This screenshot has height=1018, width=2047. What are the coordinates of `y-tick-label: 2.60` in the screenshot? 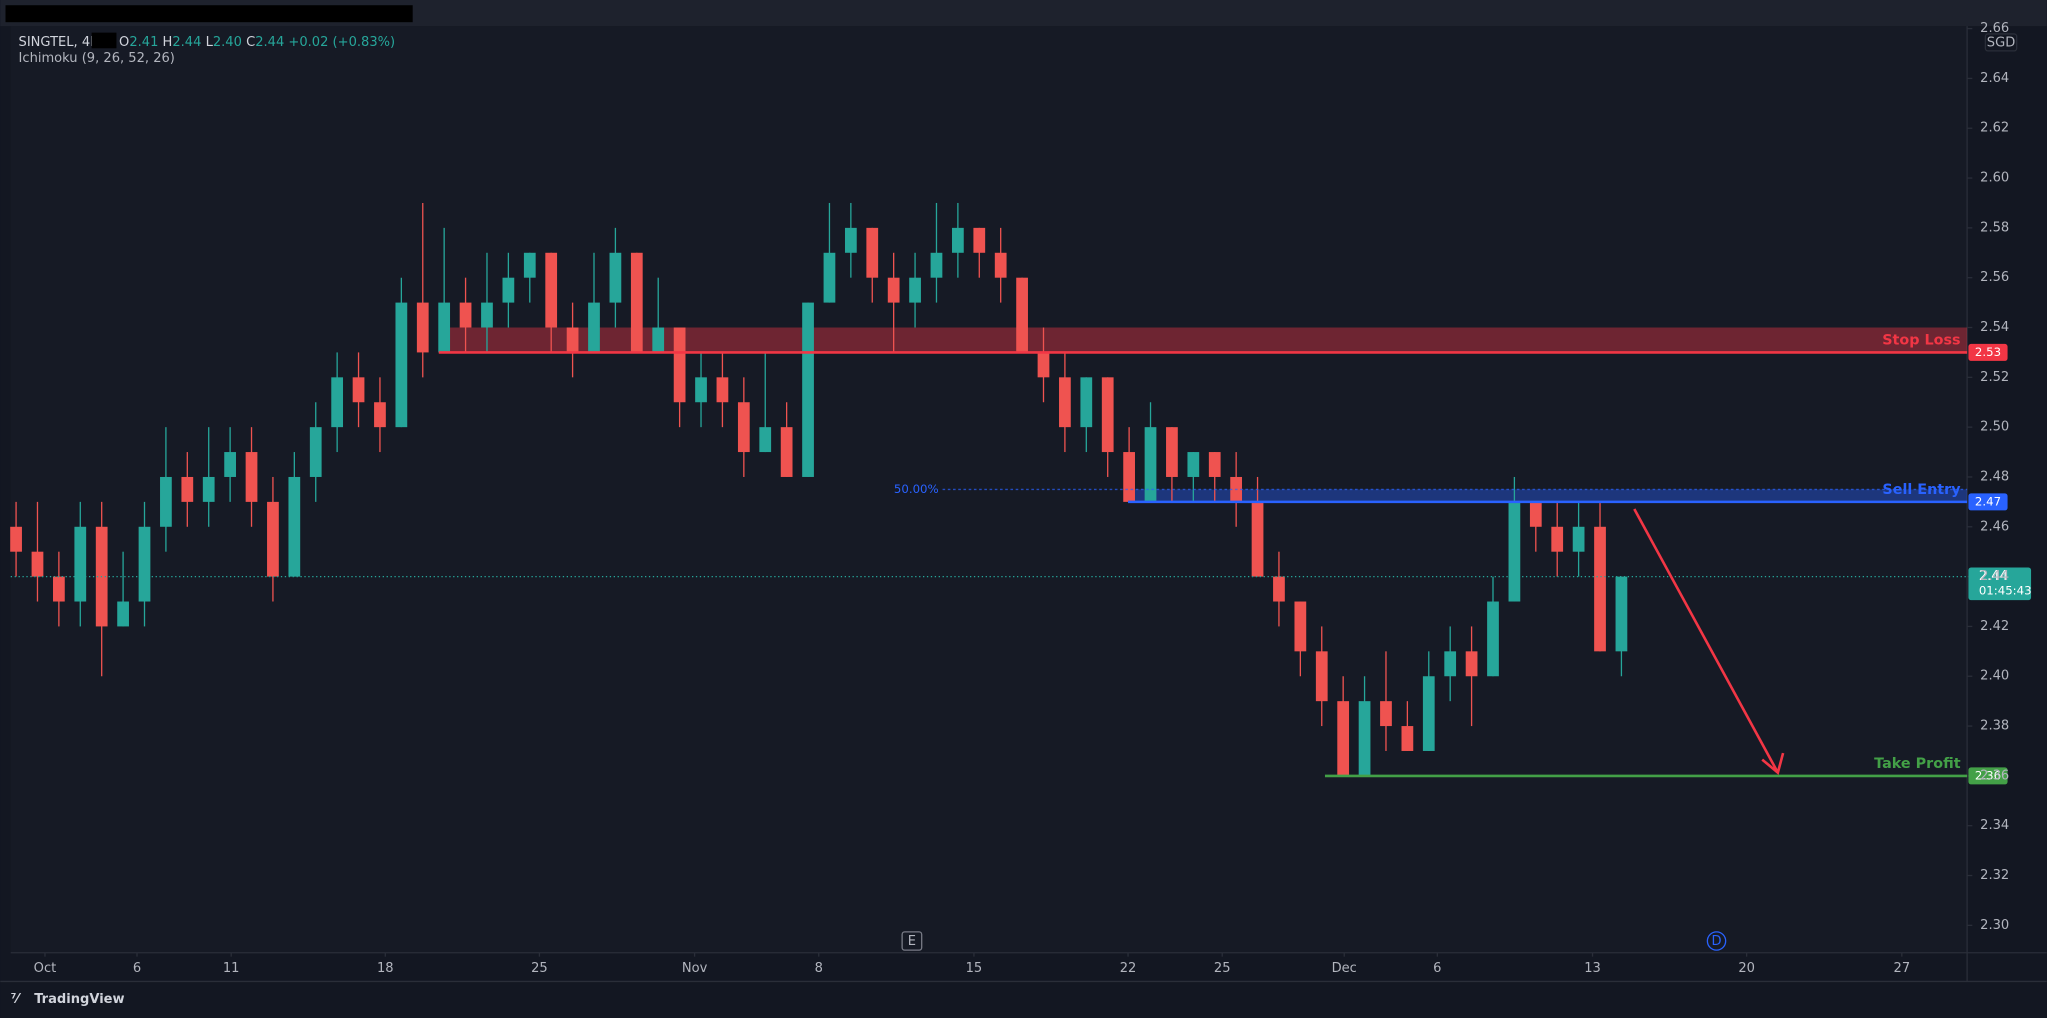 It's located at (1994, 178).